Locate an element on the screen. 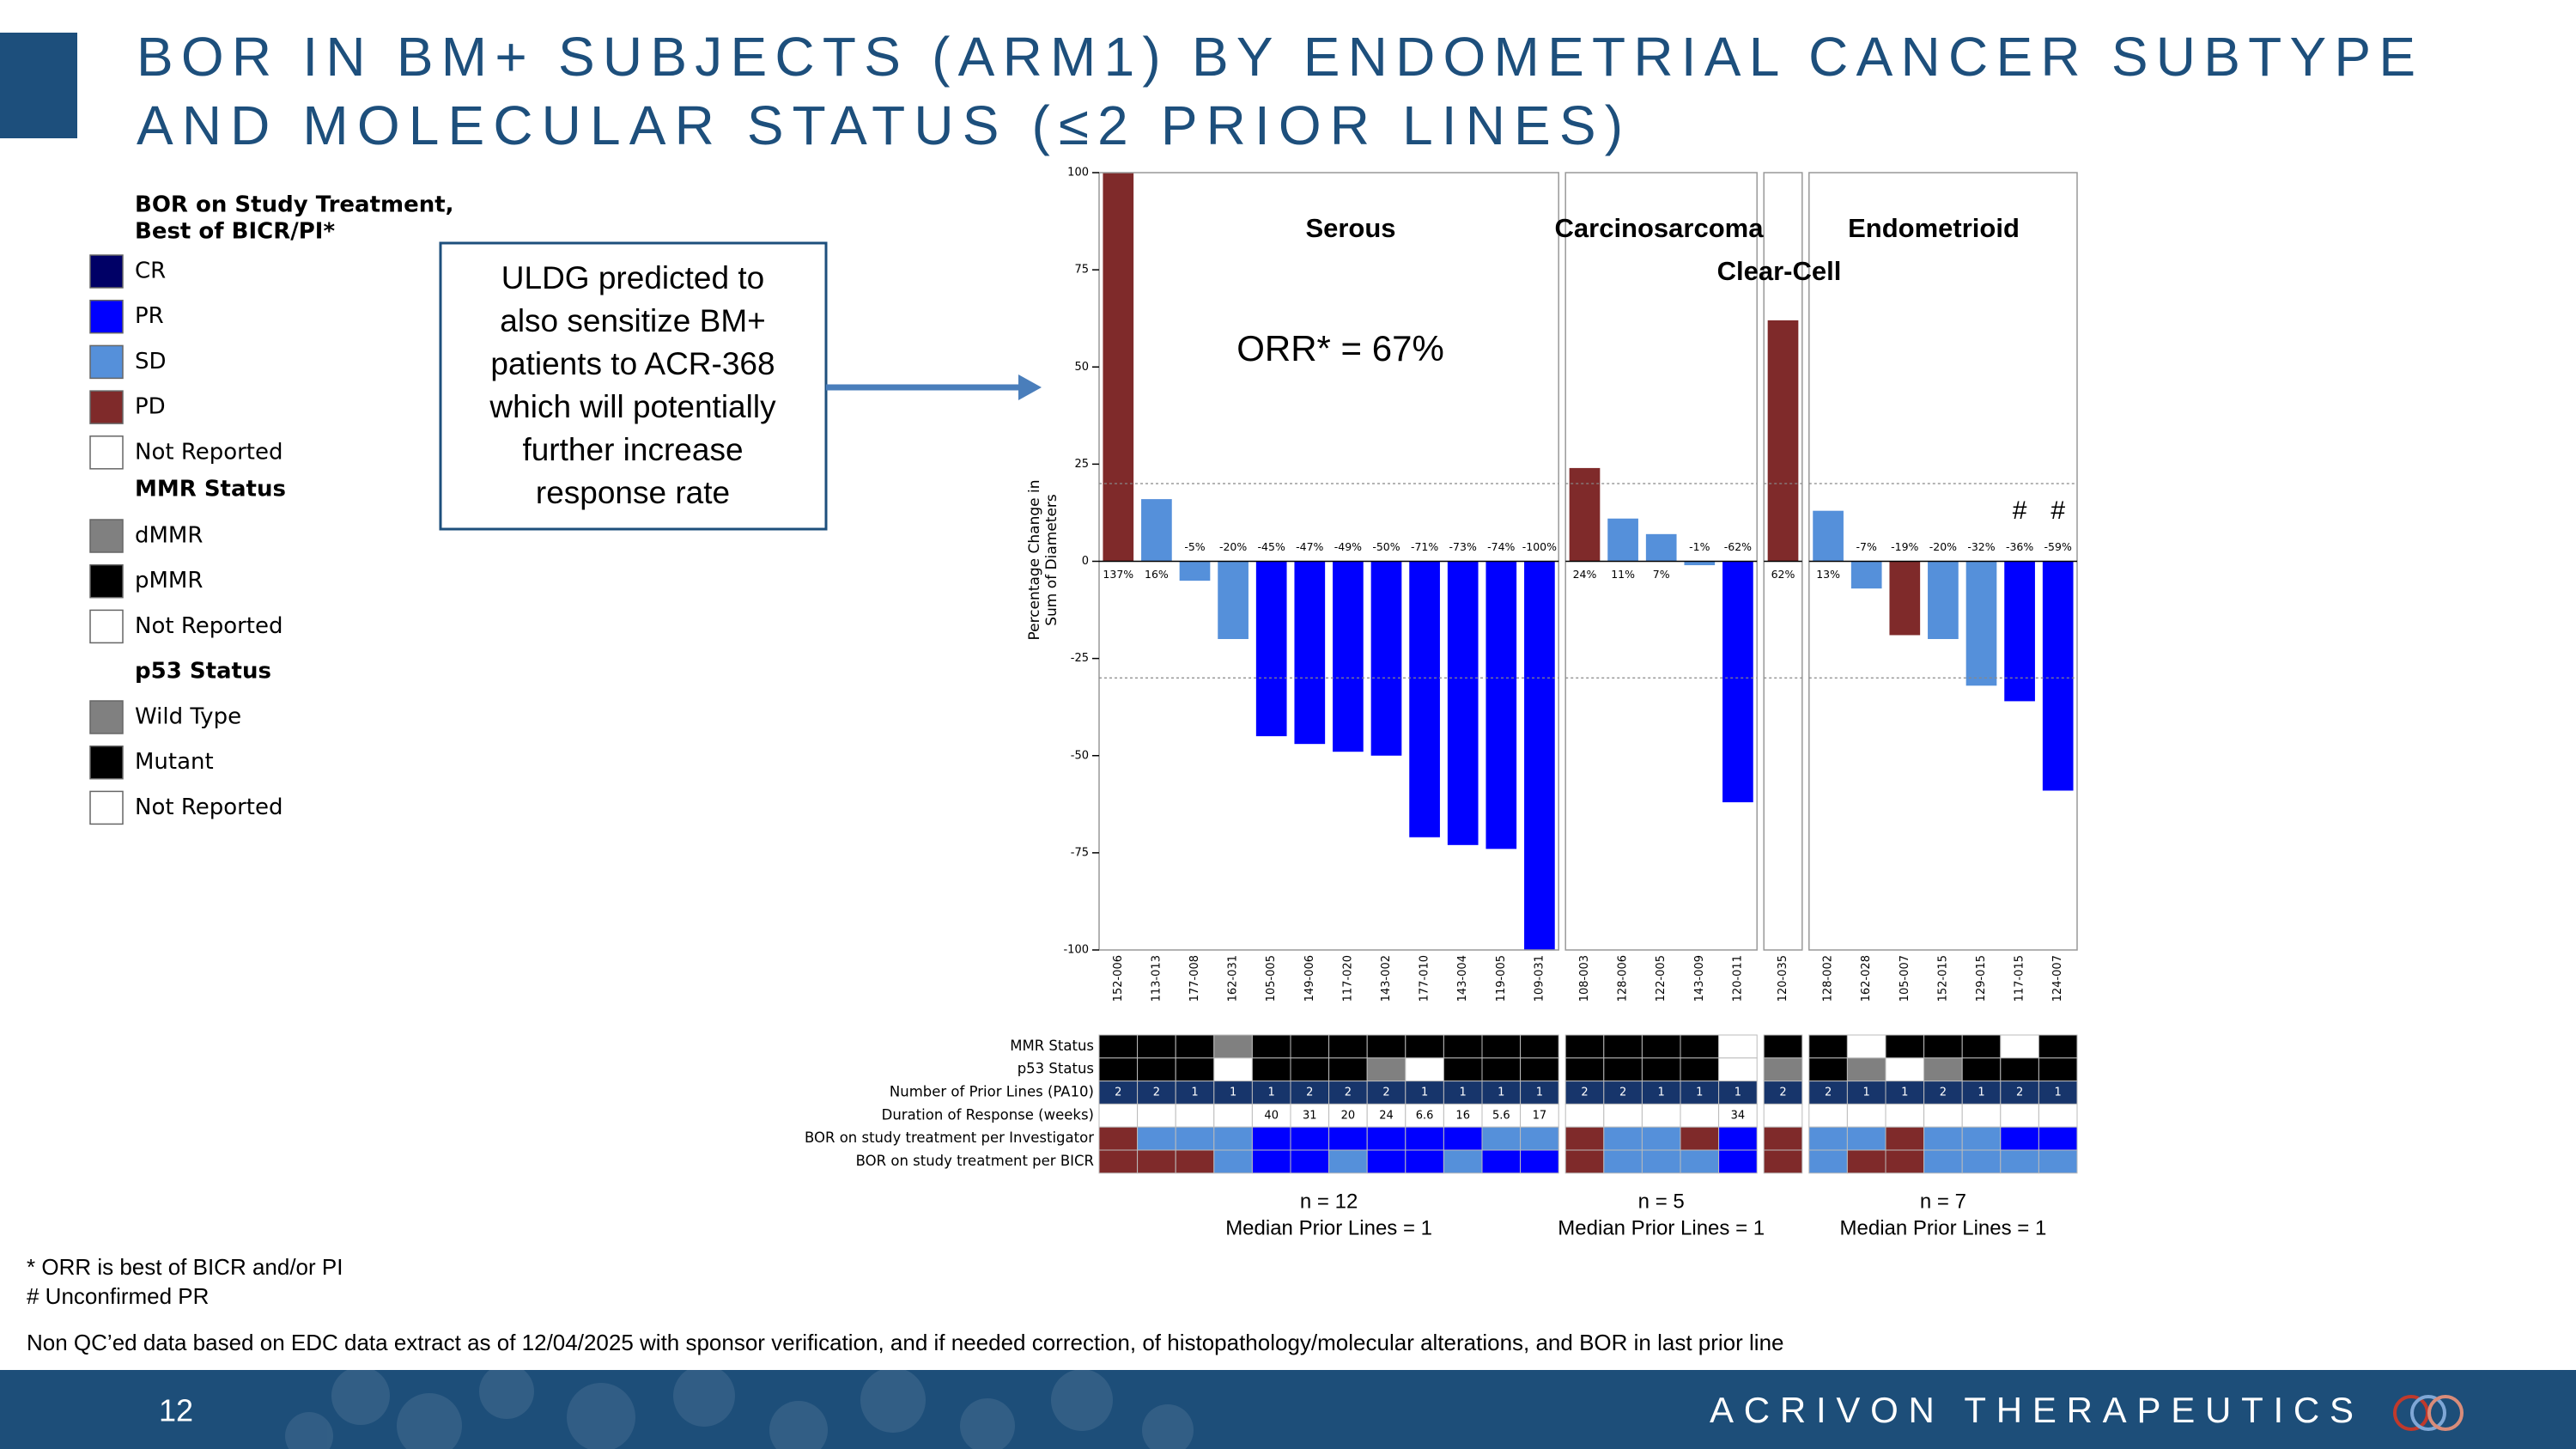  legend-label: pMMR is located at coordinates (169, 581).